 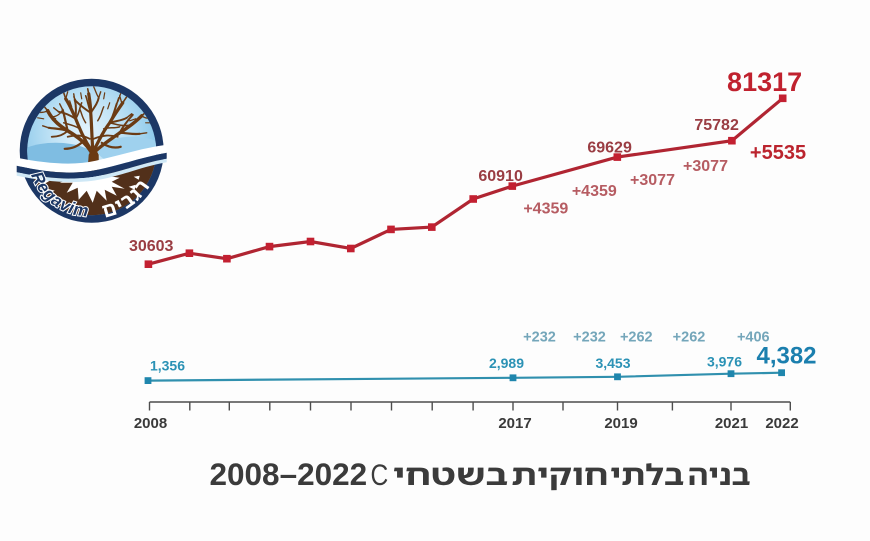 I want to click on svg-text: 3,453, so click(x=612, y=363).